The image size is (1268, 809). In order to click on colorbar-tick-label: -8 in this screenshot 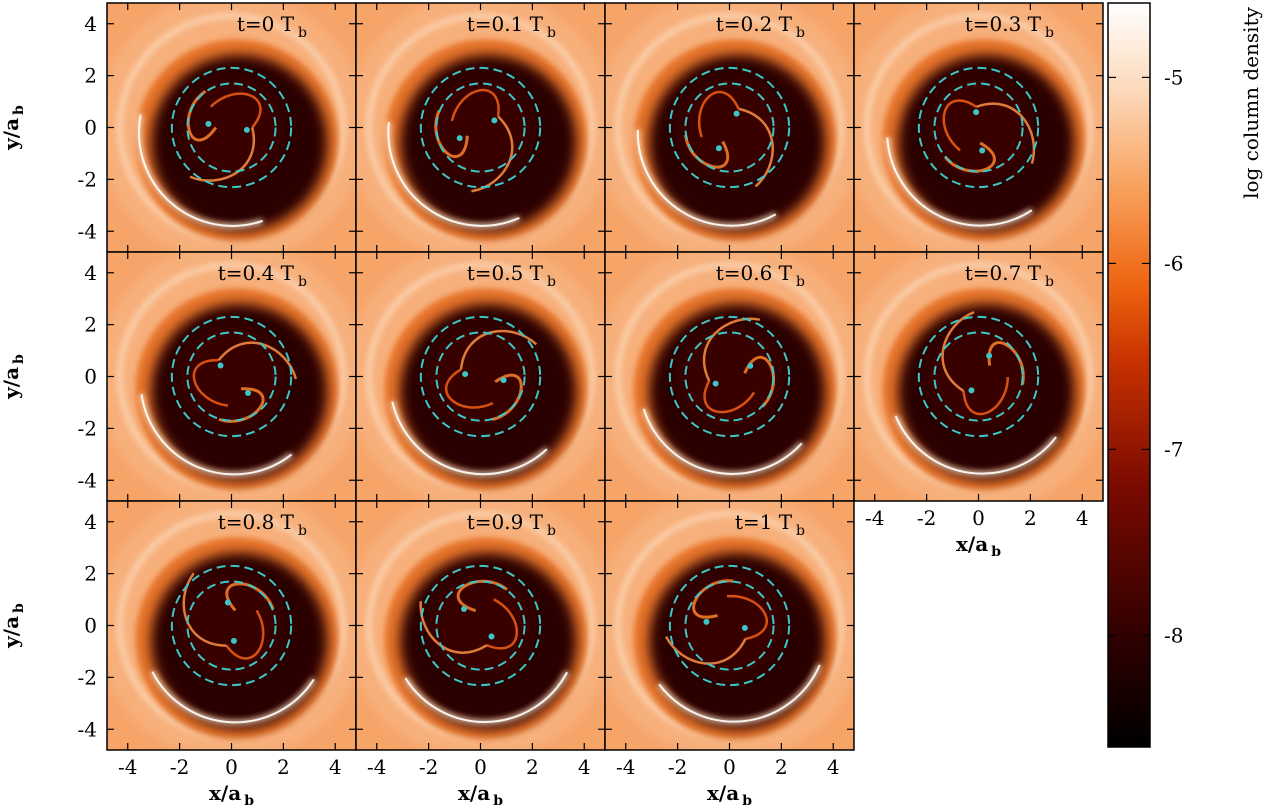, I will do `click(1173, 635)`.